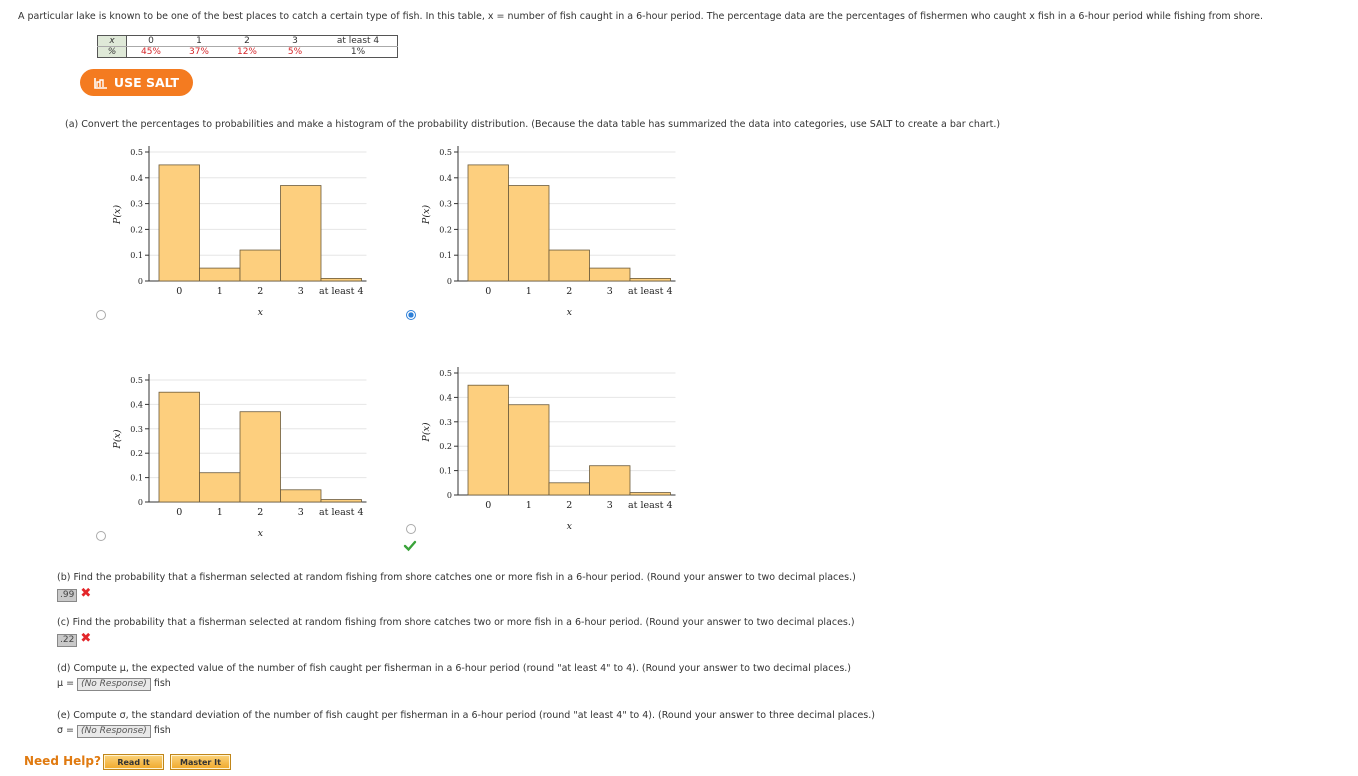  What do you see at coordinates (411, 529) in the screenshot?
I see `radio-option-d` at bounding box center [411, 529].